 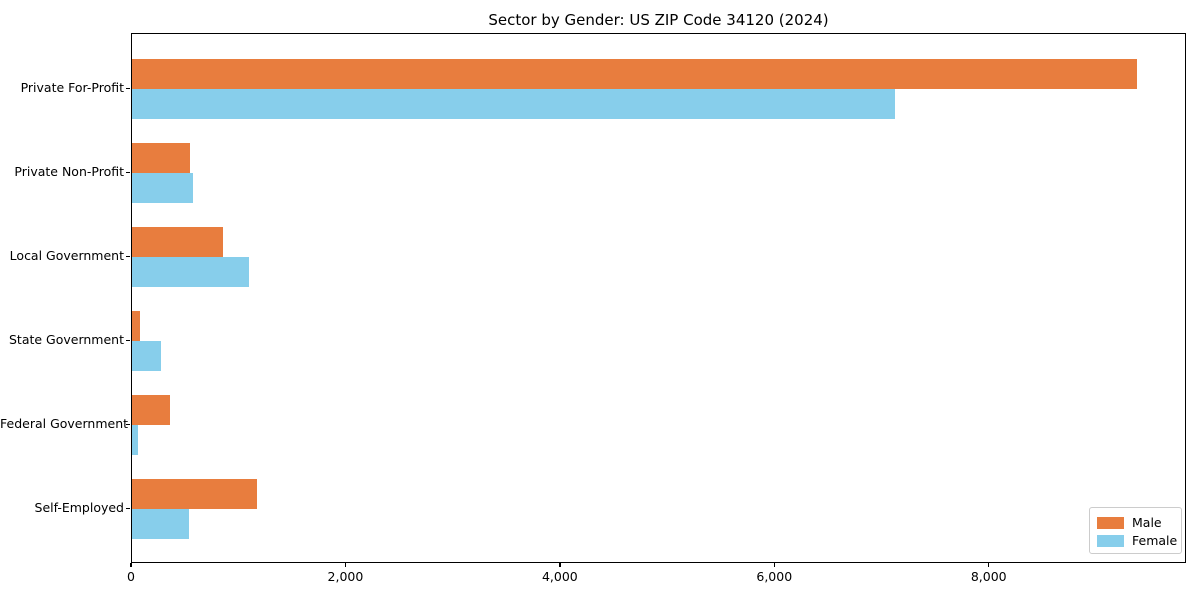 I want to click on bar-female-private-non-profit, so click(x=163, y=188).